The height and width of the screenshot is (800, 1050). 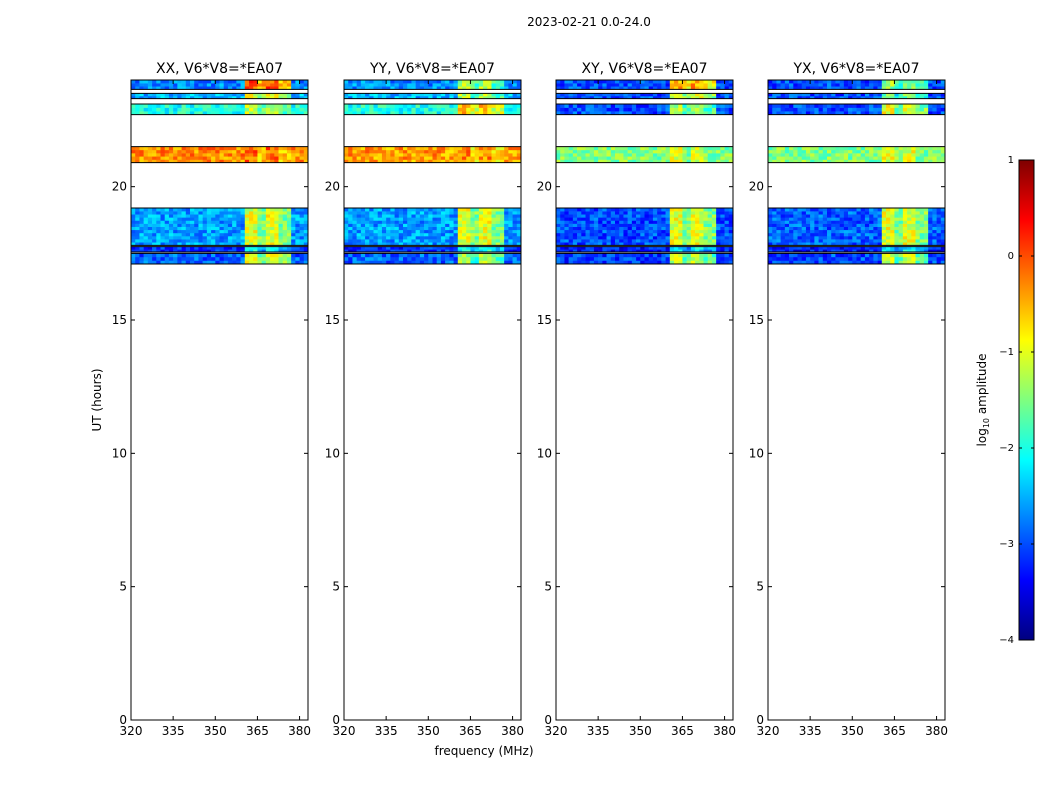 What do you see at coordinates (640, 731) in the screenshot?
I see `x-tick-label: 350` at bounding box center [640, 731].